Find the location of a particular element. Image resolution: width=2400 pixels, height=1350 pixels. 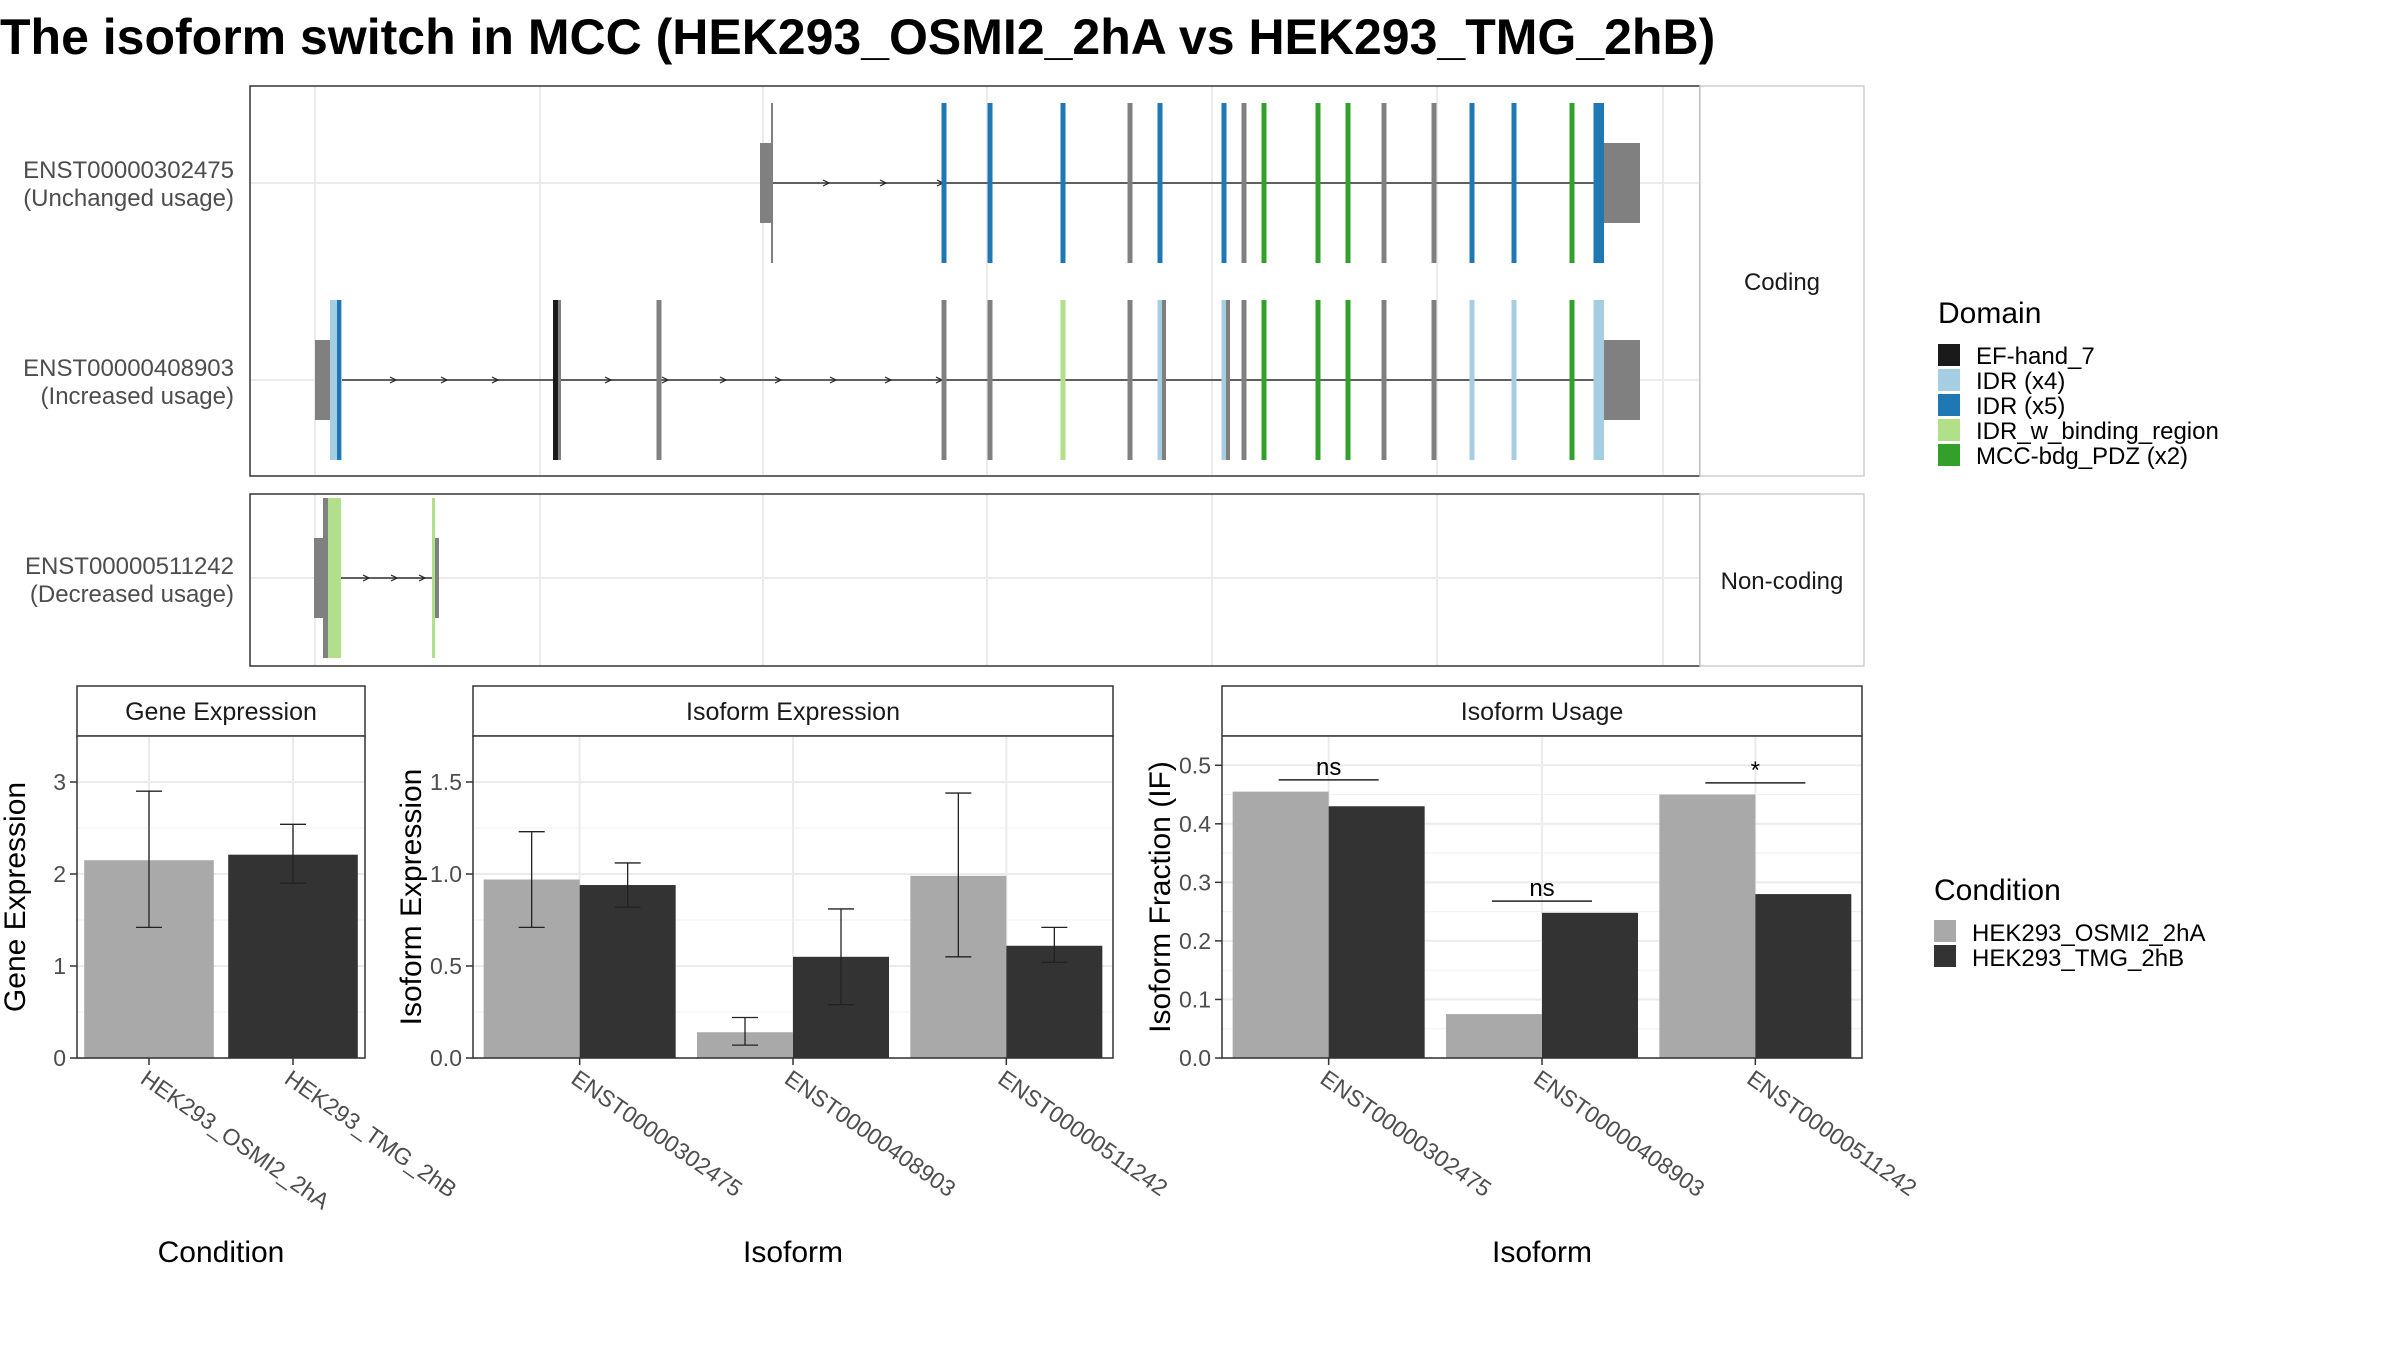

legend-key-ef-hand is located at coordinates (1949, 355).